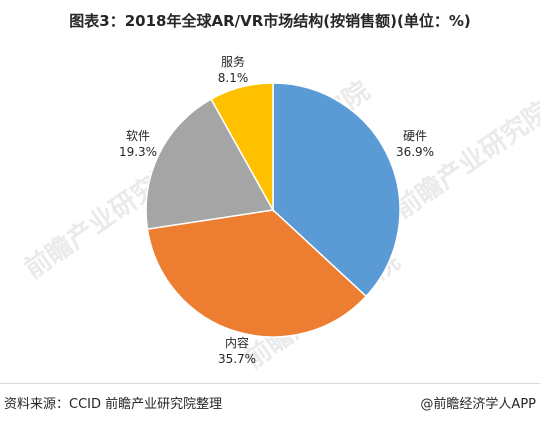 The width and height of the screenshot is (540, 422). I want to click on brand-mark: @前瞻经济学人APP, so click(478, 404).